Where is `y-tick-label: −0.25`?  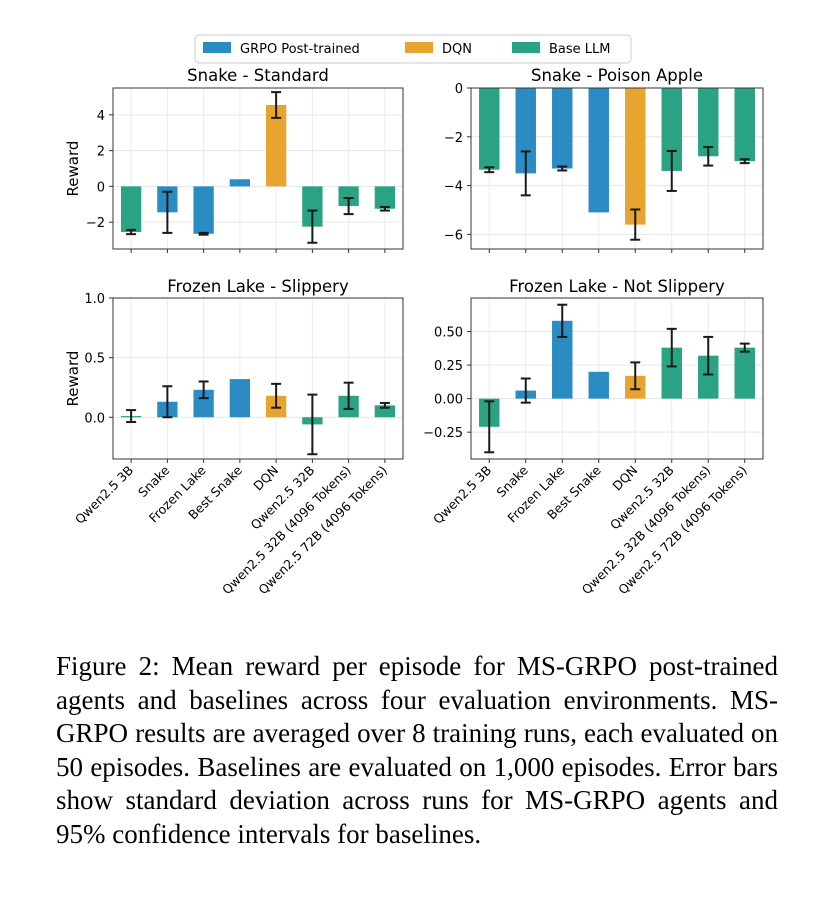
y-tick-label: −0.25 is located at coordinates (443, 433).